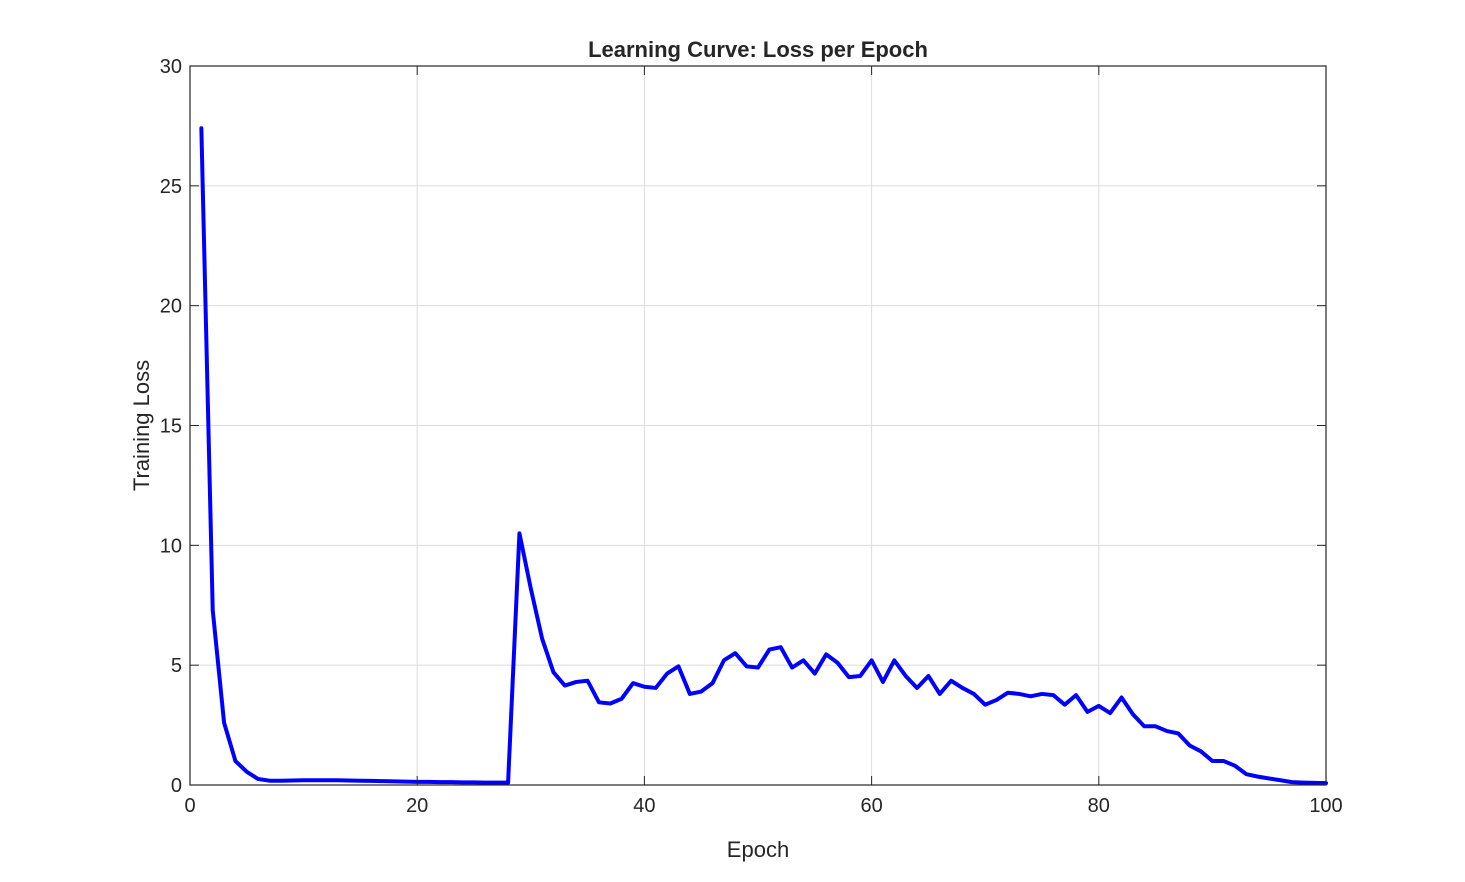 The height and width of the screenshot is (882, 1465). I want to click on x-tick-label: 60, so click(871, 806).